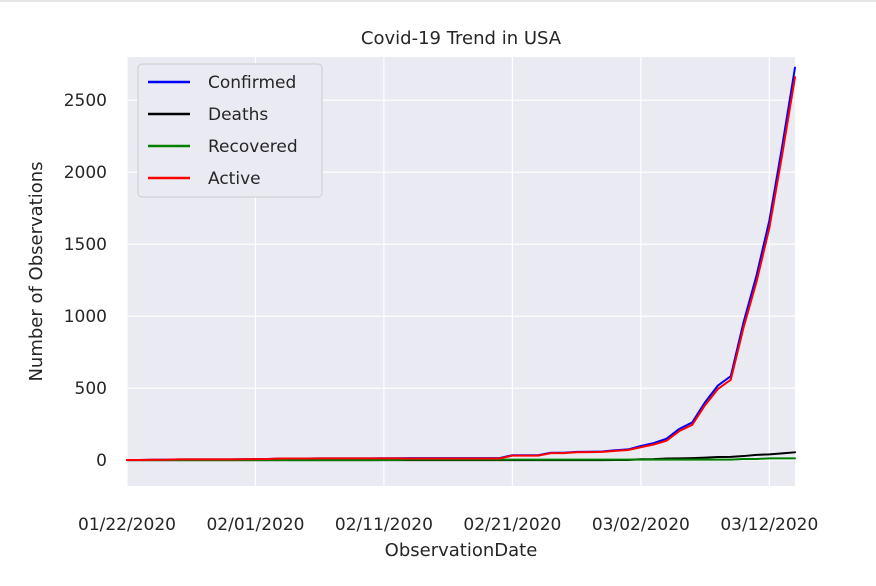 This screenshot has width=876, height=586. Describe the element at coordinates (101, 461) in the screenshot. I see `y-tick-label: 0` at that location.